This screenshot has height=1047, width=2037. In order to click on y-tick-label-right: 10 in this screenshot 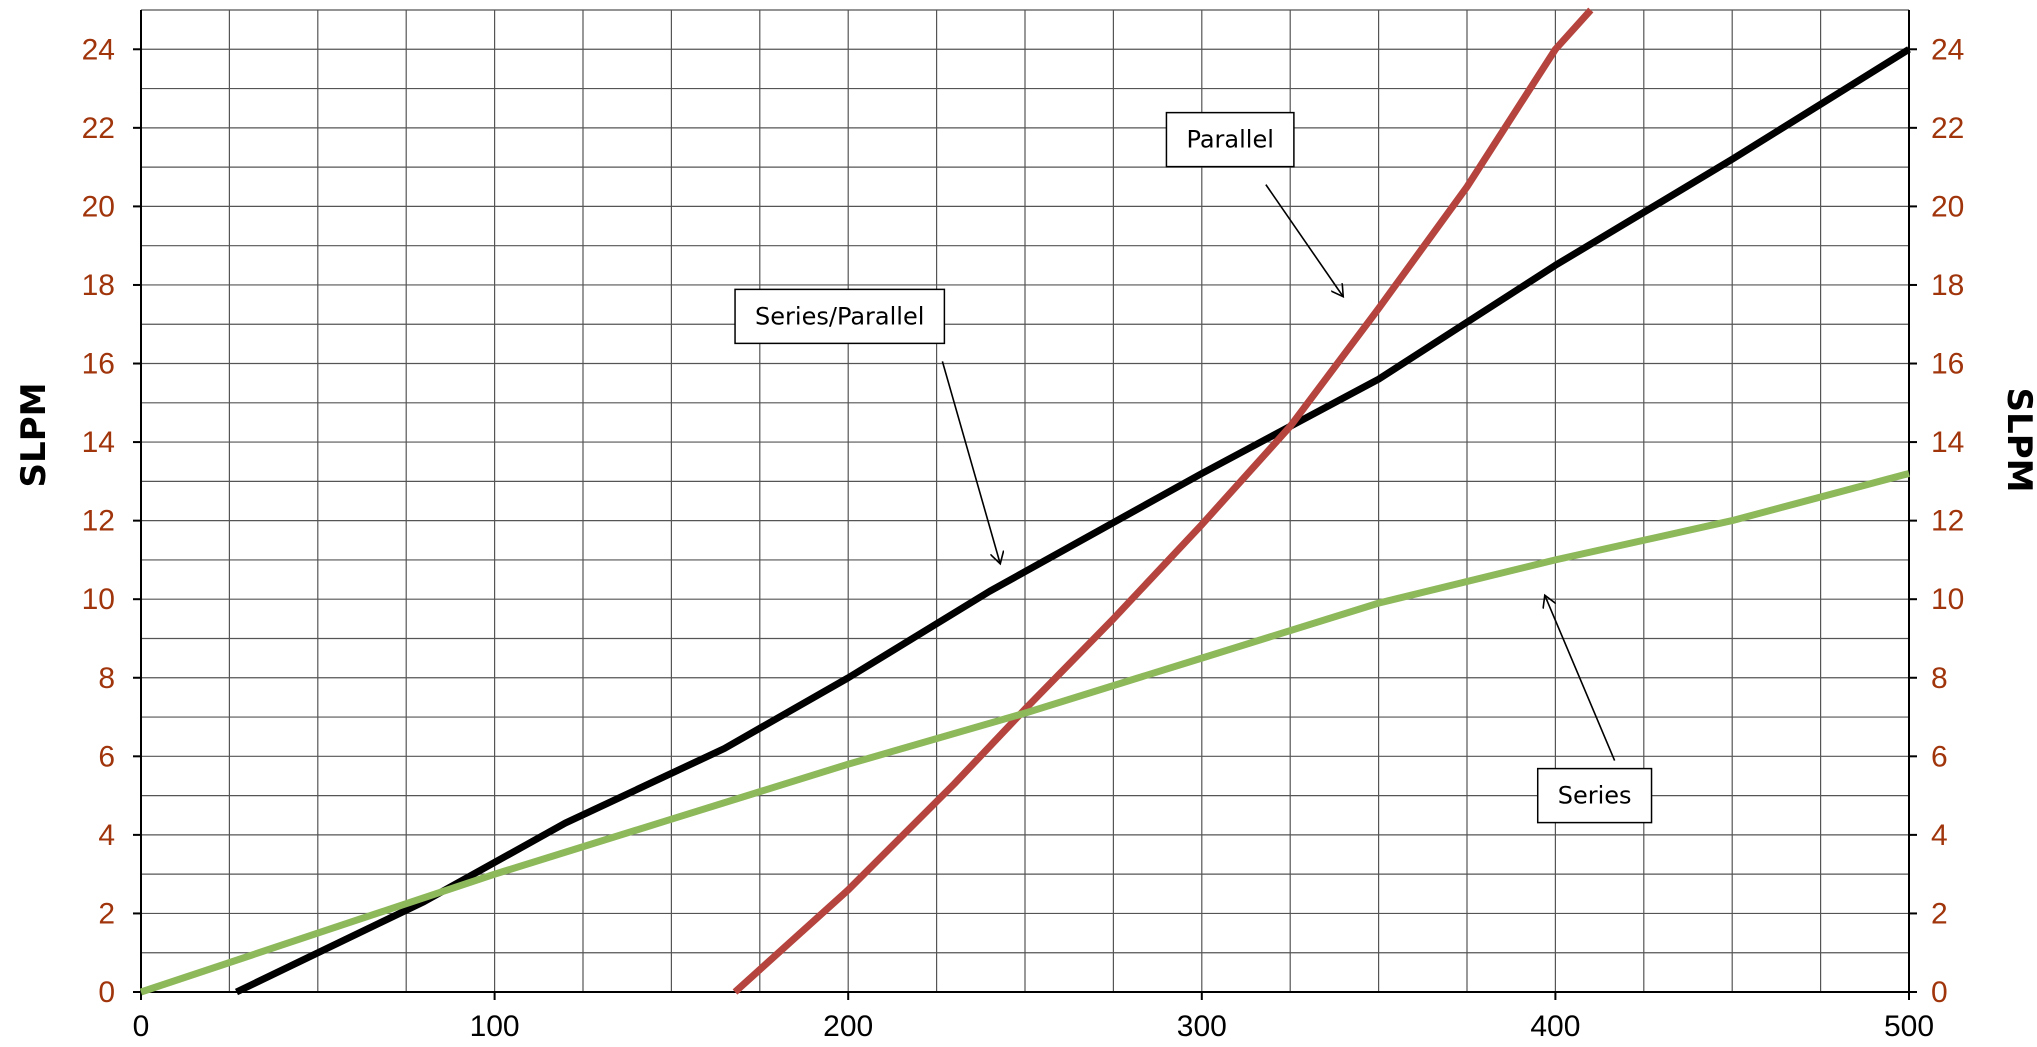, I will do `click(1947, 599)`.